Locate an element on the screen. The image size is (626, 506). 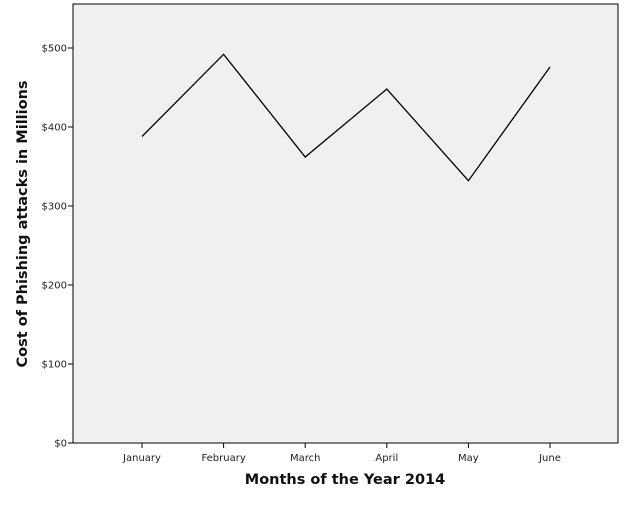
x-tick-label: April is located at coordinates (386, 458).